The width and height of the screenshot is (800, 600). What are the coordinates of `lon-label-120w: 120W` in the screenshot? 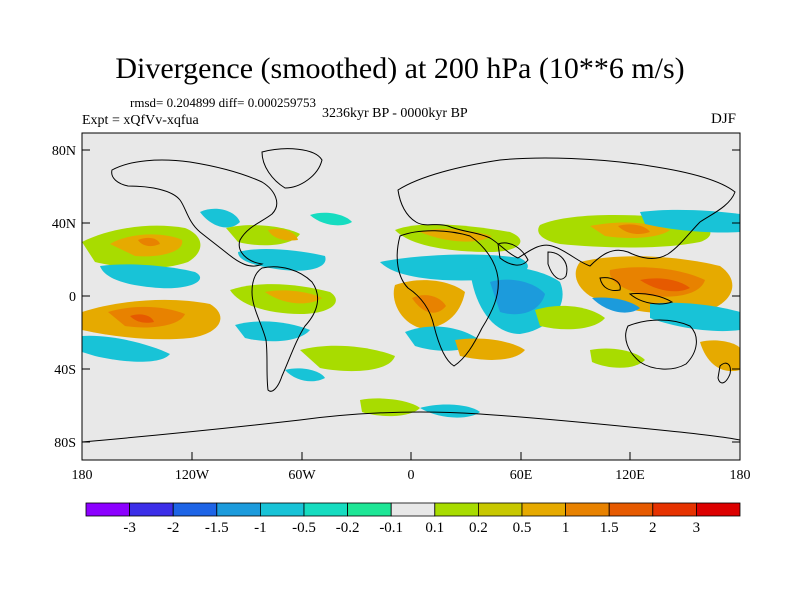 It's located at (192, 475).